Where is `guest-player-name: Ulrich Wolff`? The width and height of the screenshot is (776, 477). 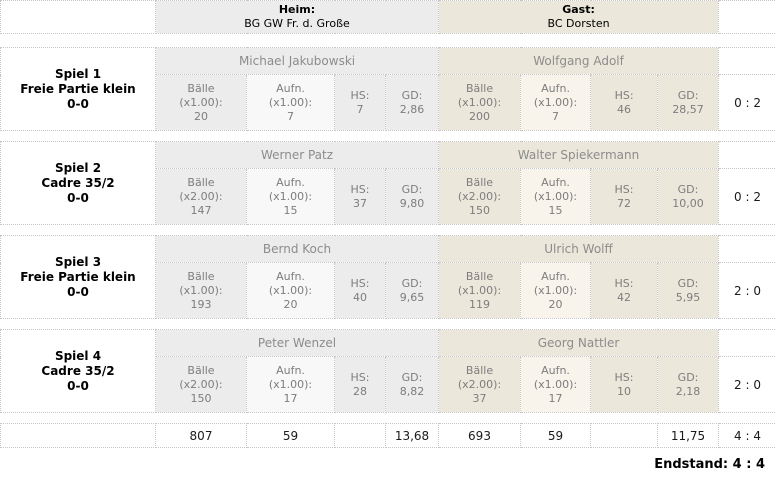
guest-player-name: Ulrich Wolff is located at coordinates (579, 249).